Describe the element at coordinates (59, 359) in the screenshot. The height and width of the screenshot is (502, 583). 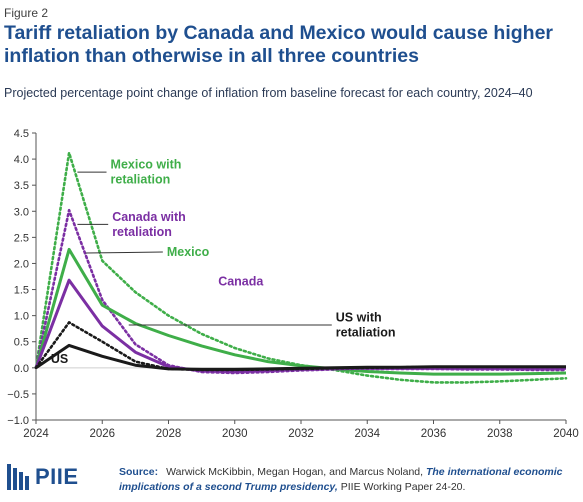
I see `annotation-label-us: US` at that location.